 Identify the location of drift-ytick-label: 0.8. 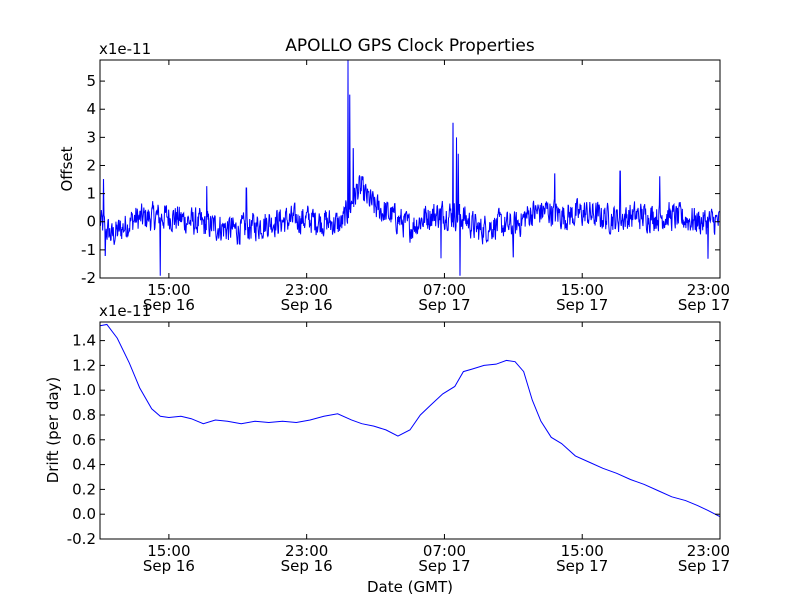
(84, 415).